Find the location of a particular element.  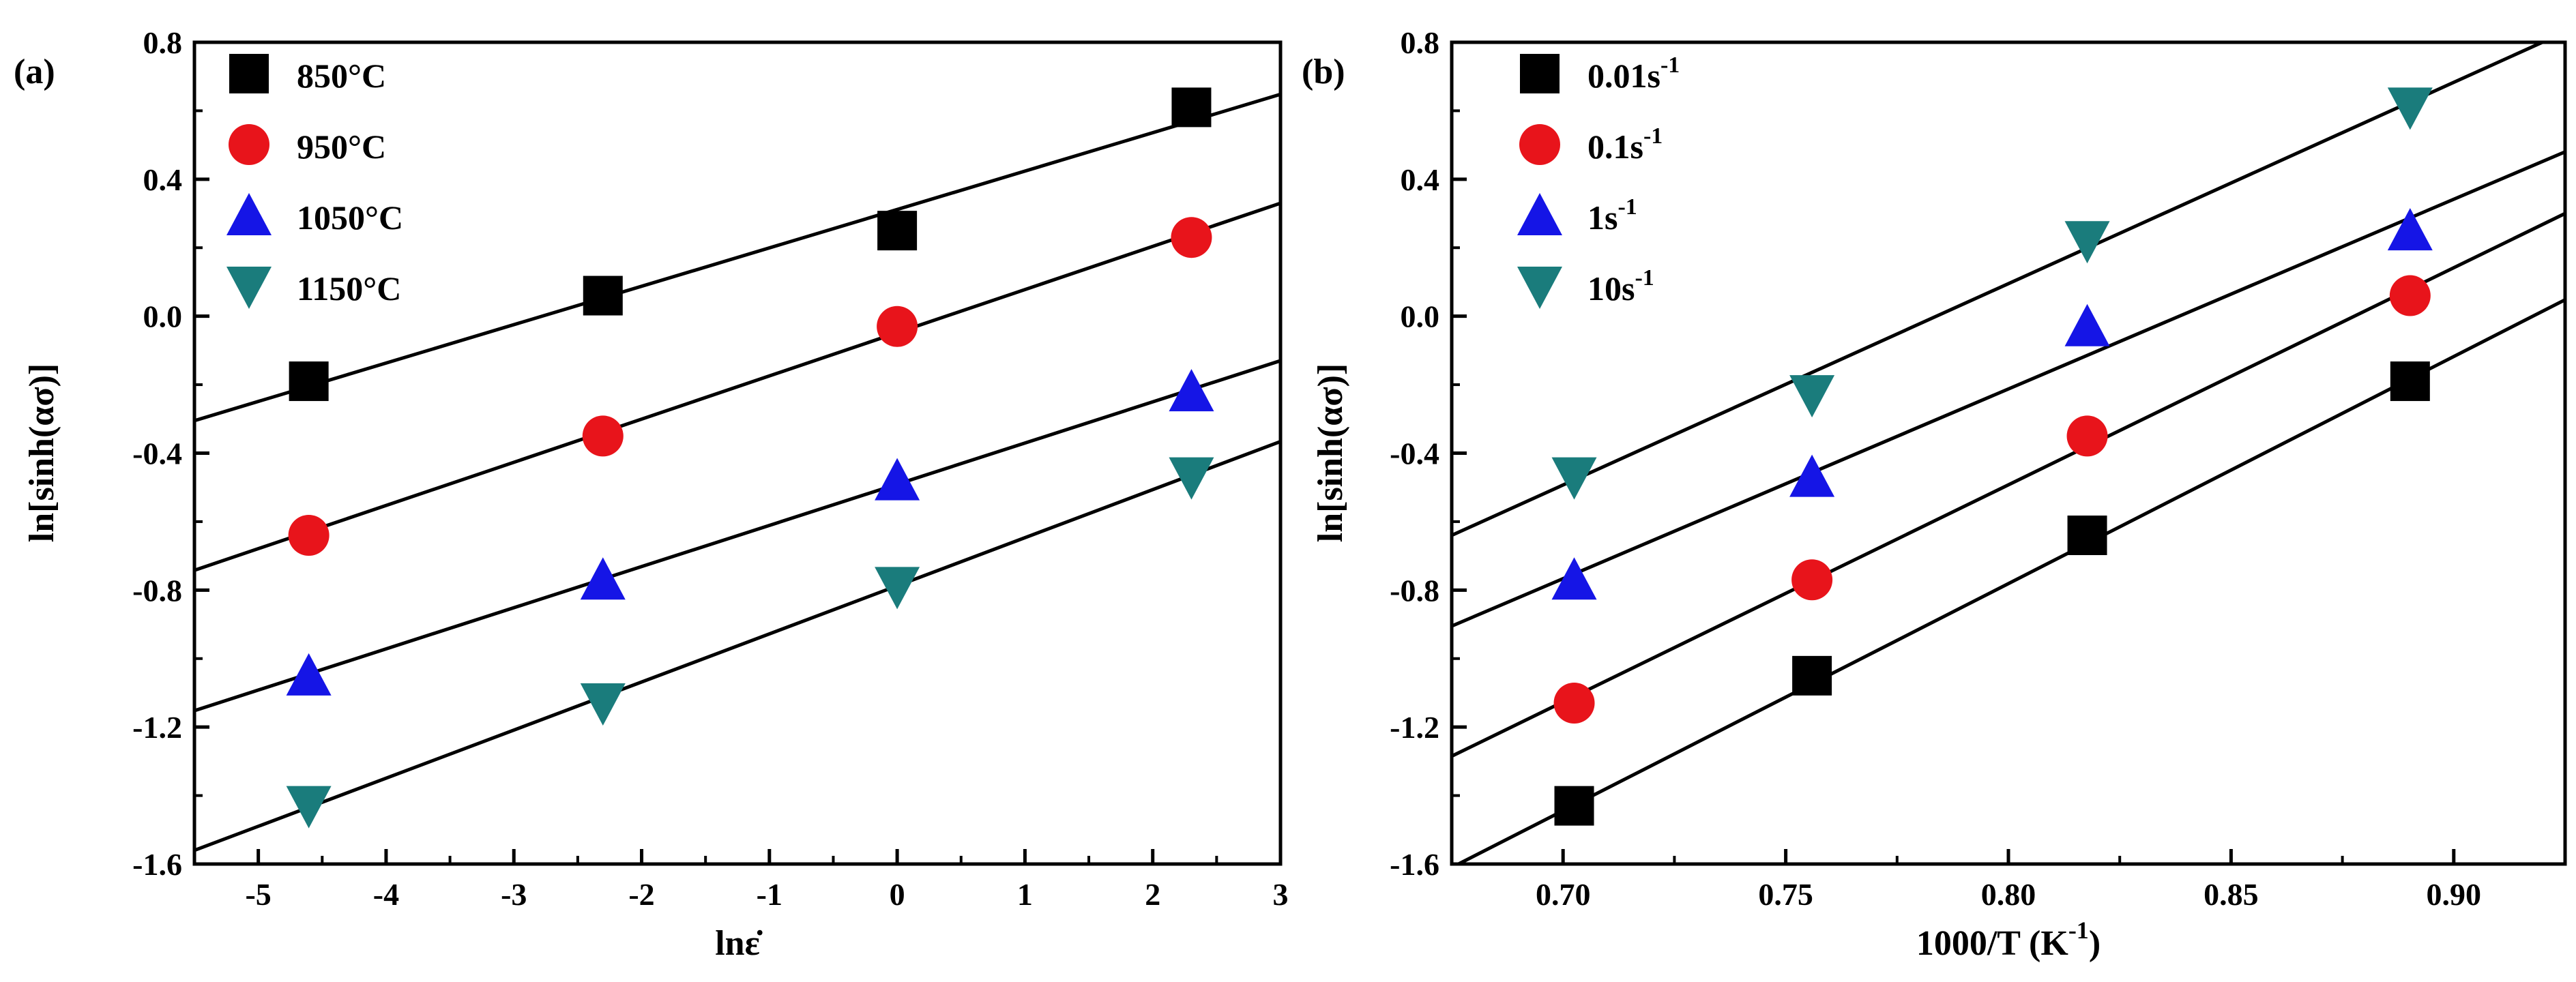

legend-label-3: 1150°C is located at coordinates (349, 288).